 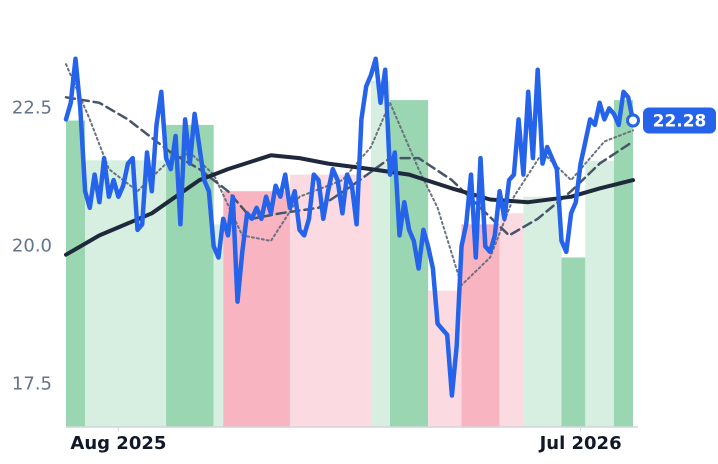 I want to click on last-value-badge, so click(x=679, y=120).